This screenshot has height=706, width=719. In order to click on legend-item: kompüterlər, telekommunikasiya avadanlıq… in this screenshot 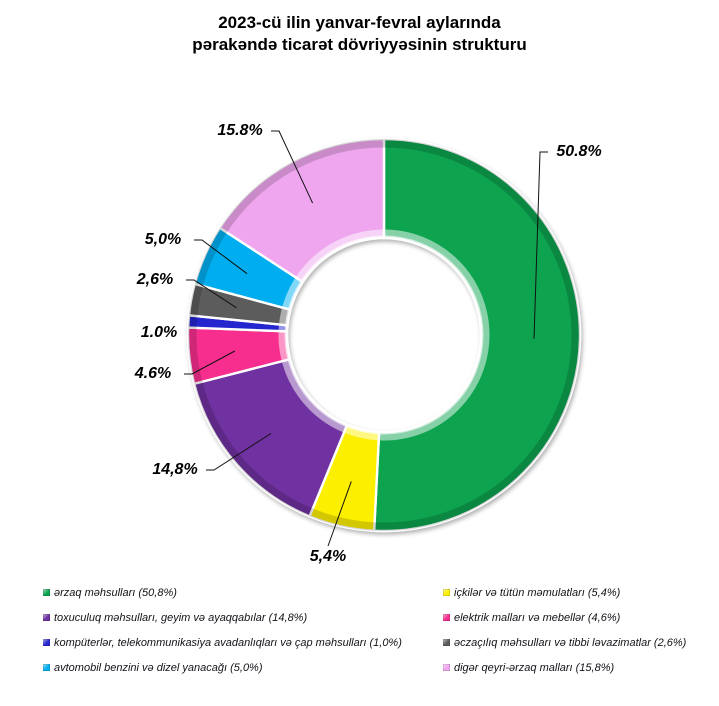, I will do `click(222, 643)`.